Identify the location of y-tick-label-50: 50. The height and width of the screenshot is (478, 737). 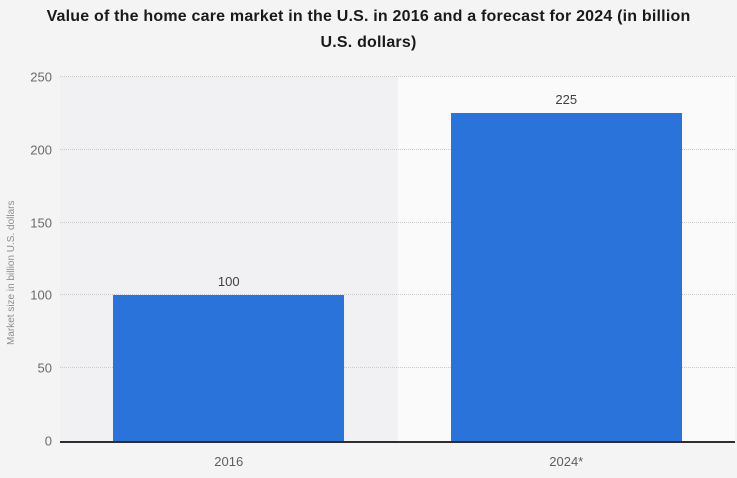
(44, 368).